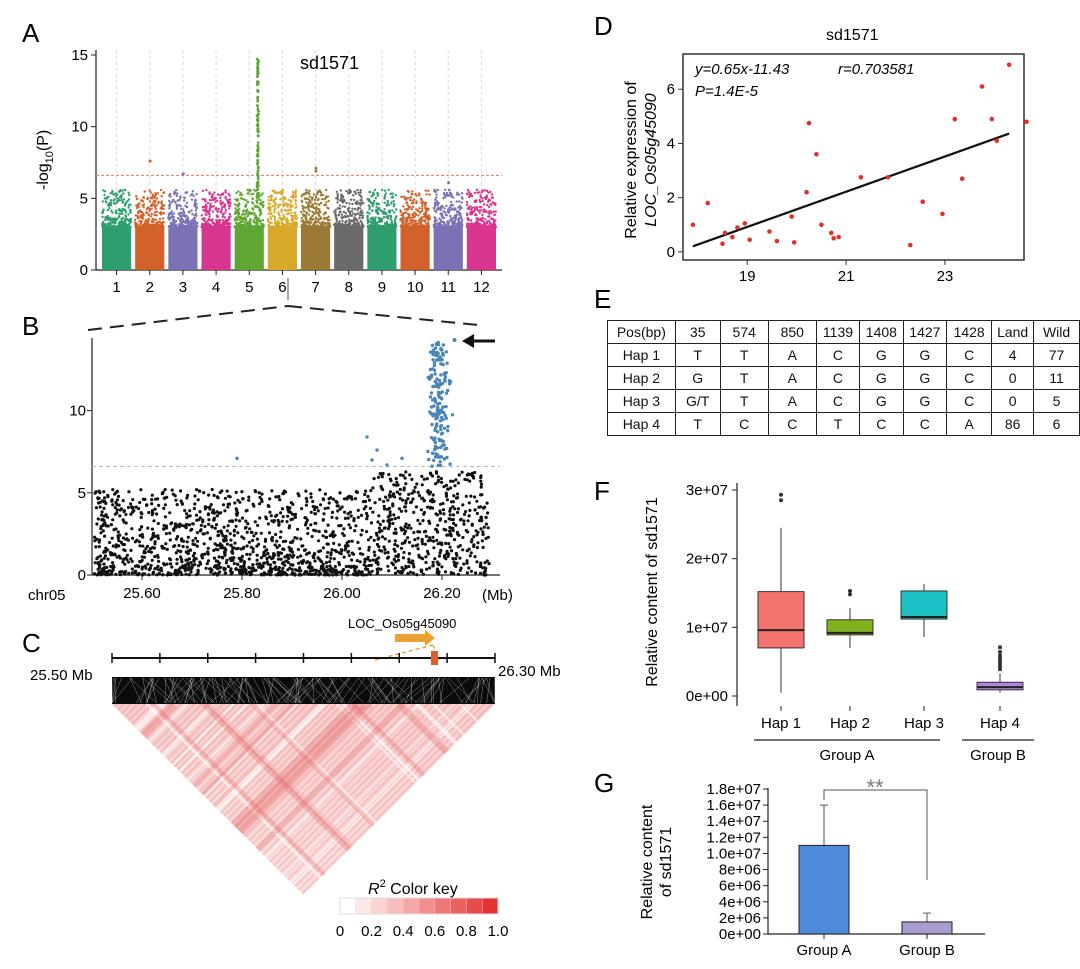  What do you see at coordinates (31, 33) in the screenshot?
I see `panel-label-a: A` at bounding box center [31, 33].